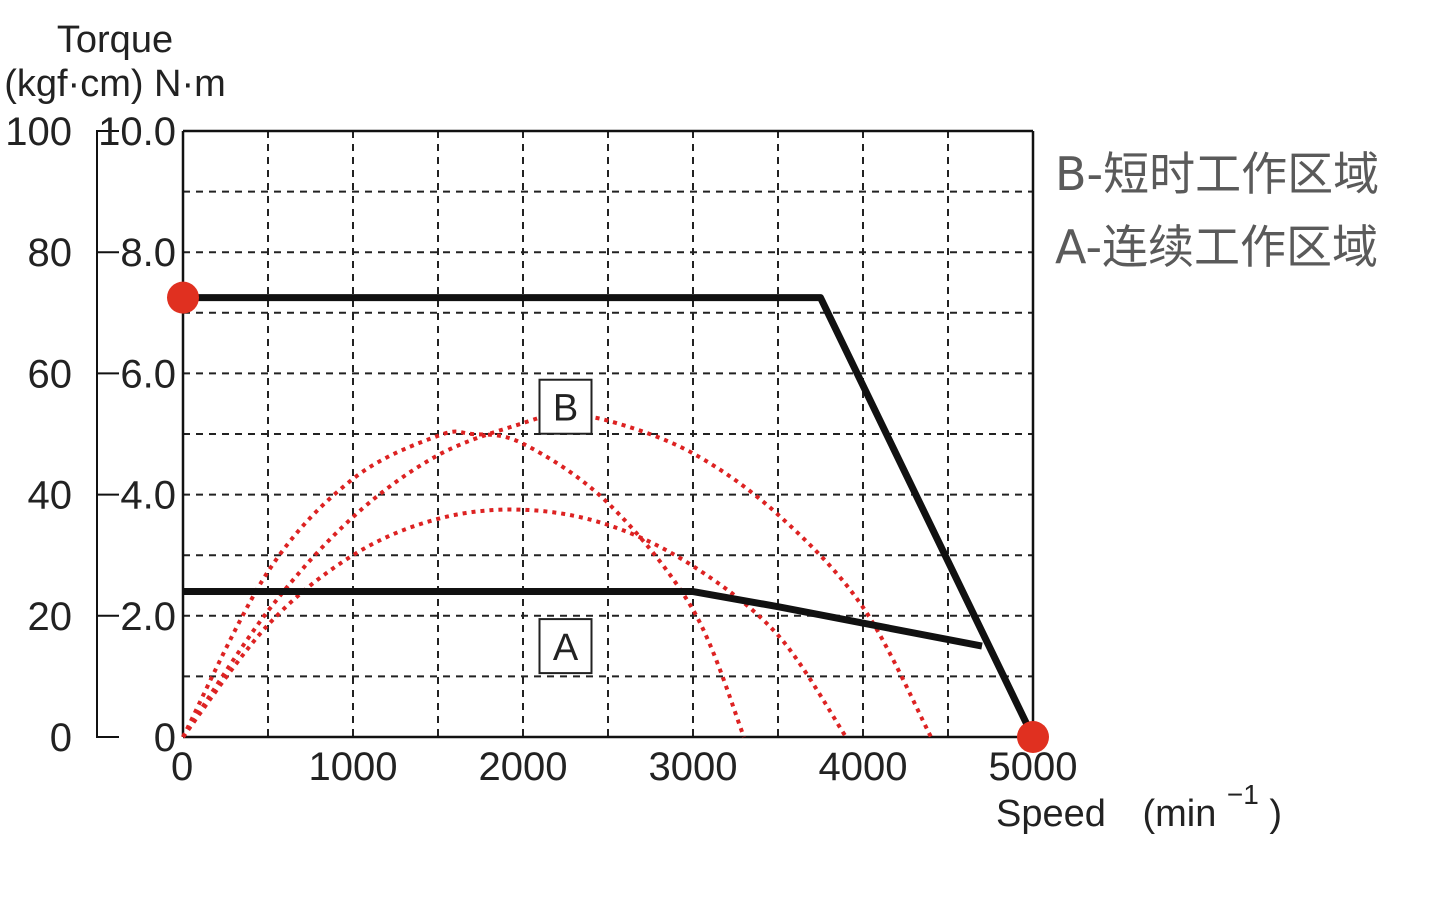 The image size is (1440, 900). I want to click on y-tick-label-kgfcm: 40, so click(50, 496).